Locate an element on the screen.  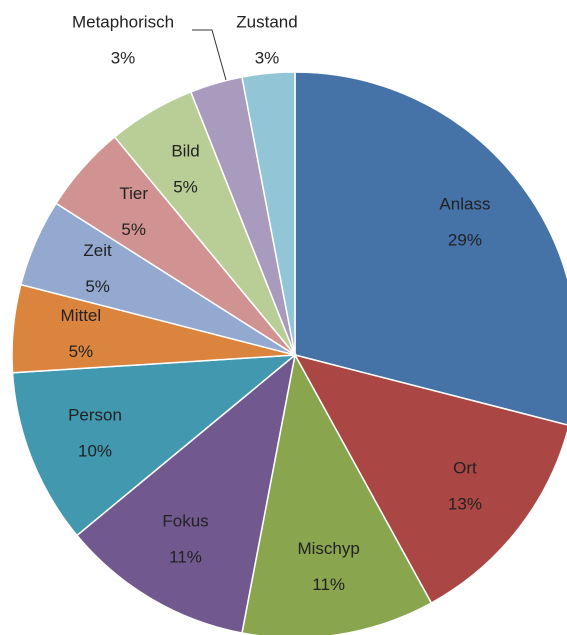
slice-label: Zeit is located at coordinates (97, 250).